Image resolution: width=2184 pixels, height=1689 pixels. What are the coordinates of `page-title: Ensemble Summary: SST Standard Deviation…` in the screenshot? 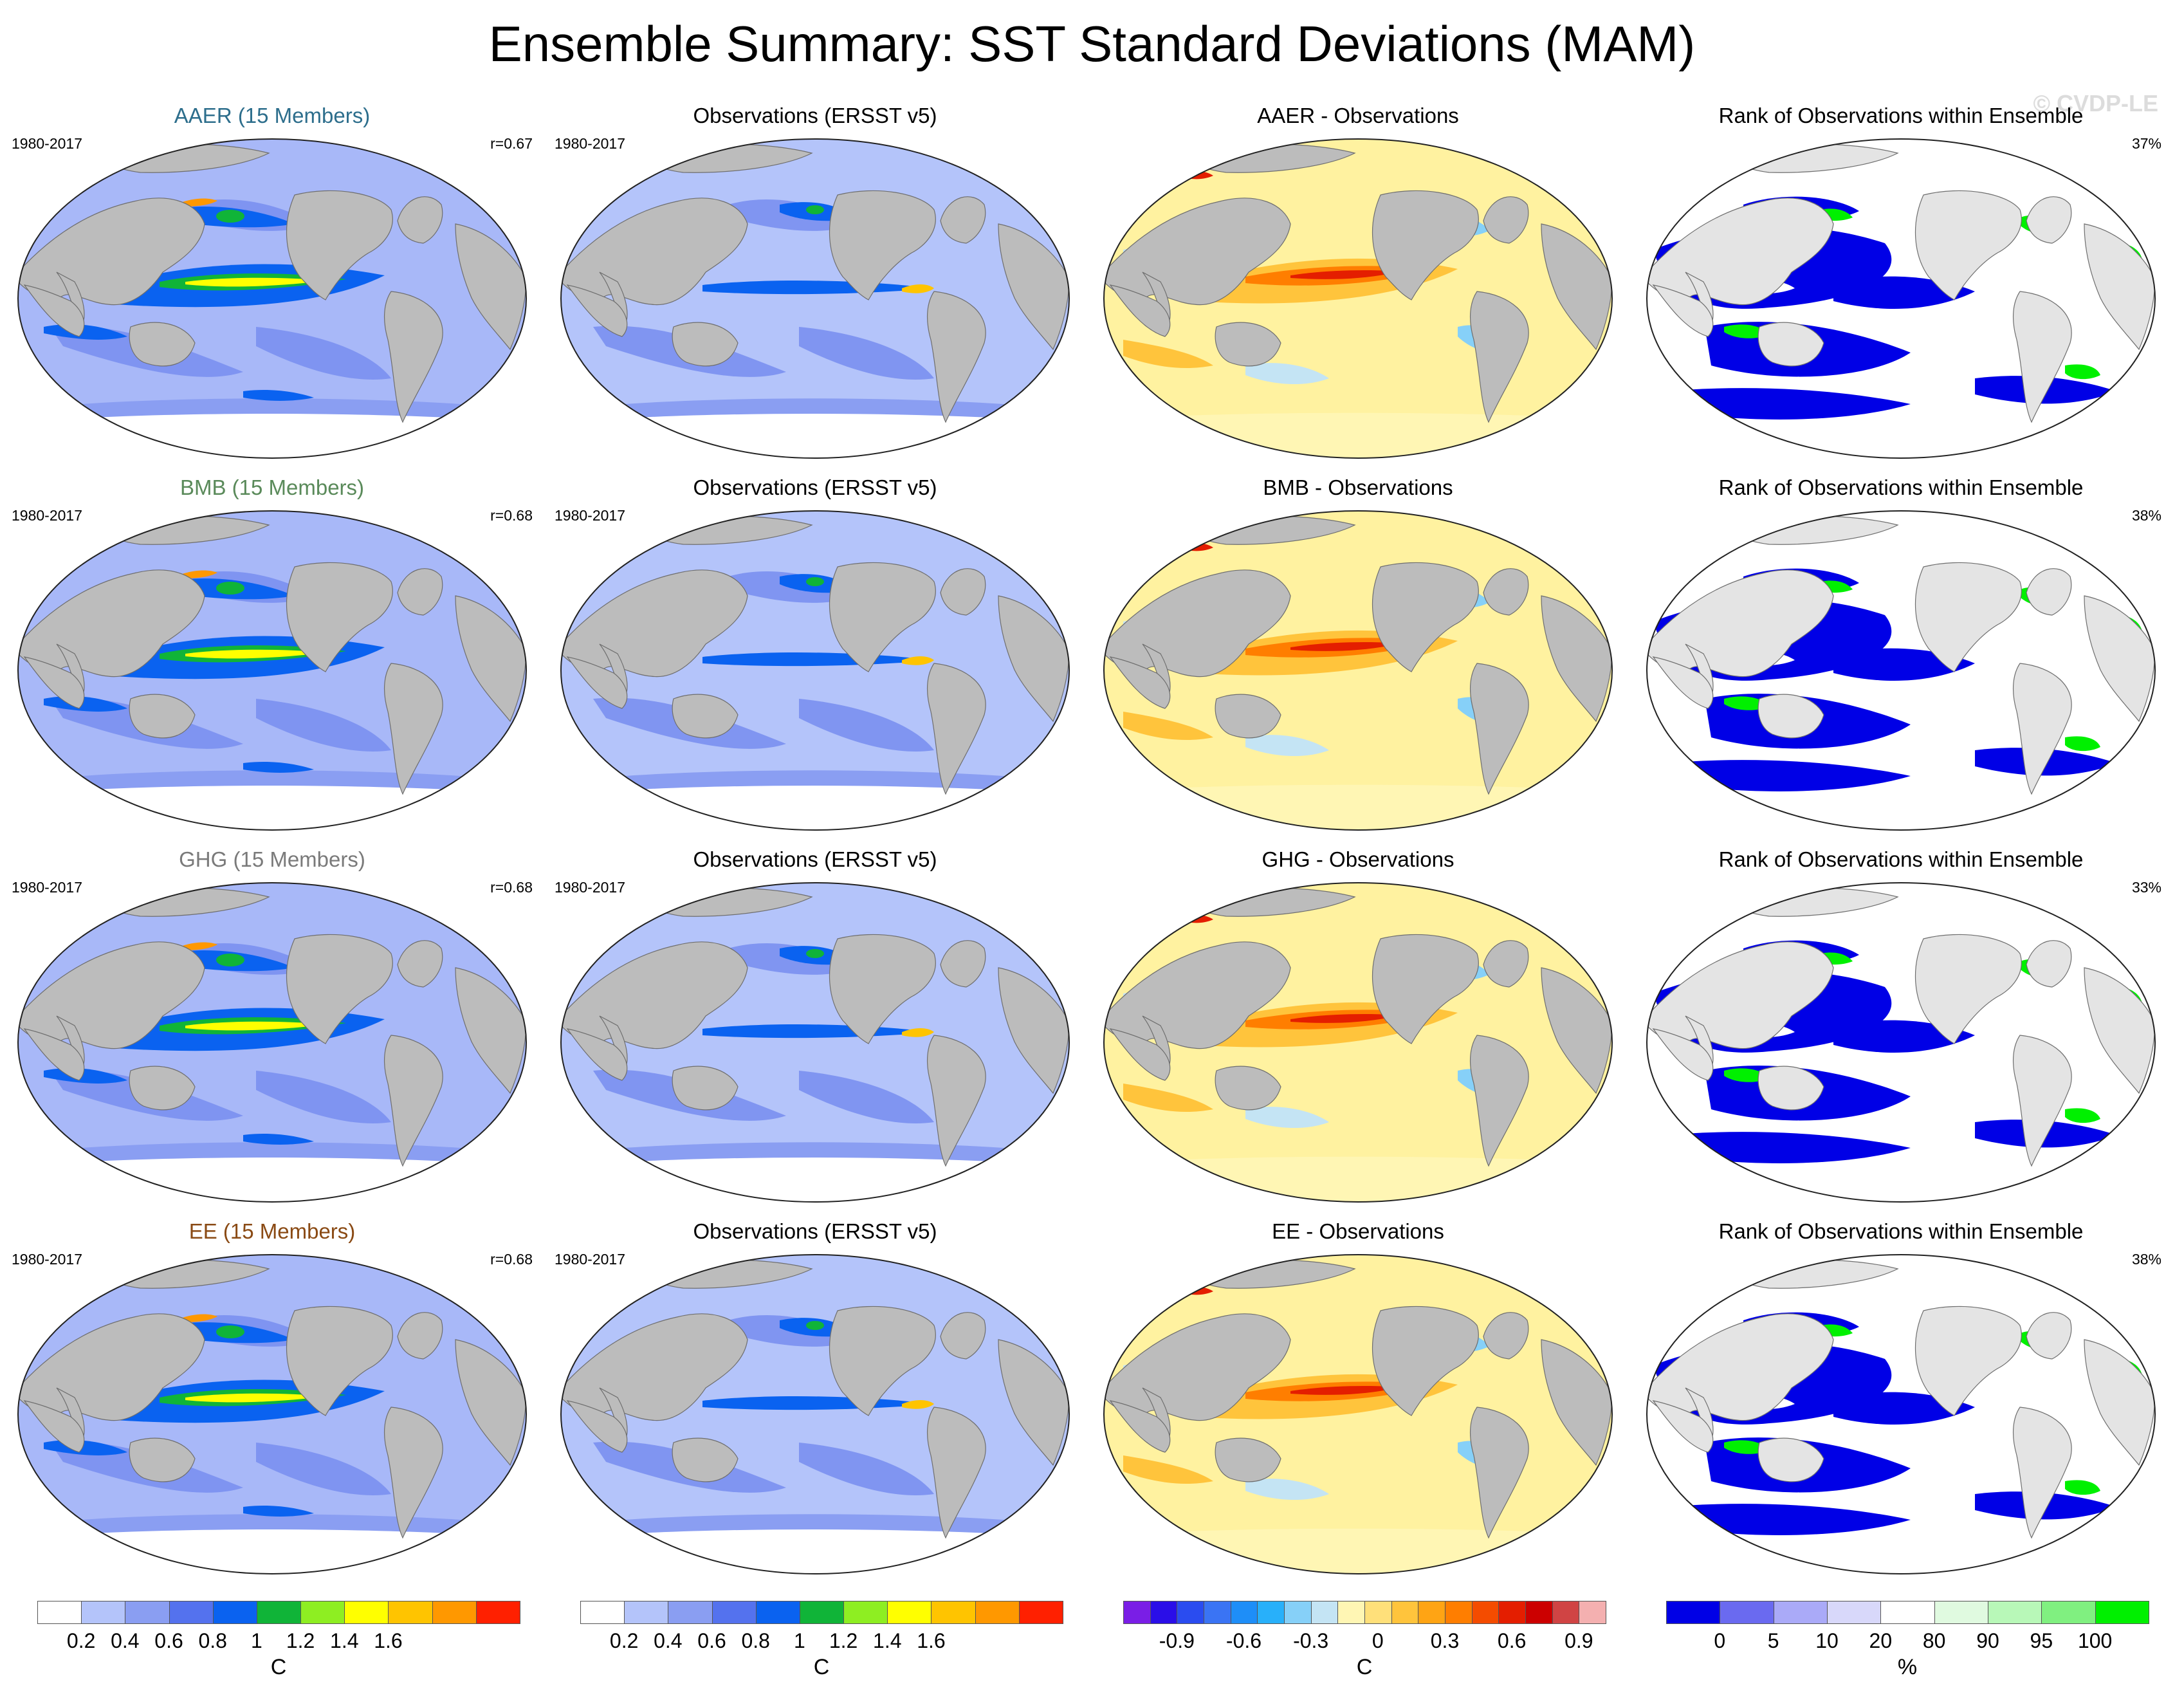 It's located at (1092, 43).